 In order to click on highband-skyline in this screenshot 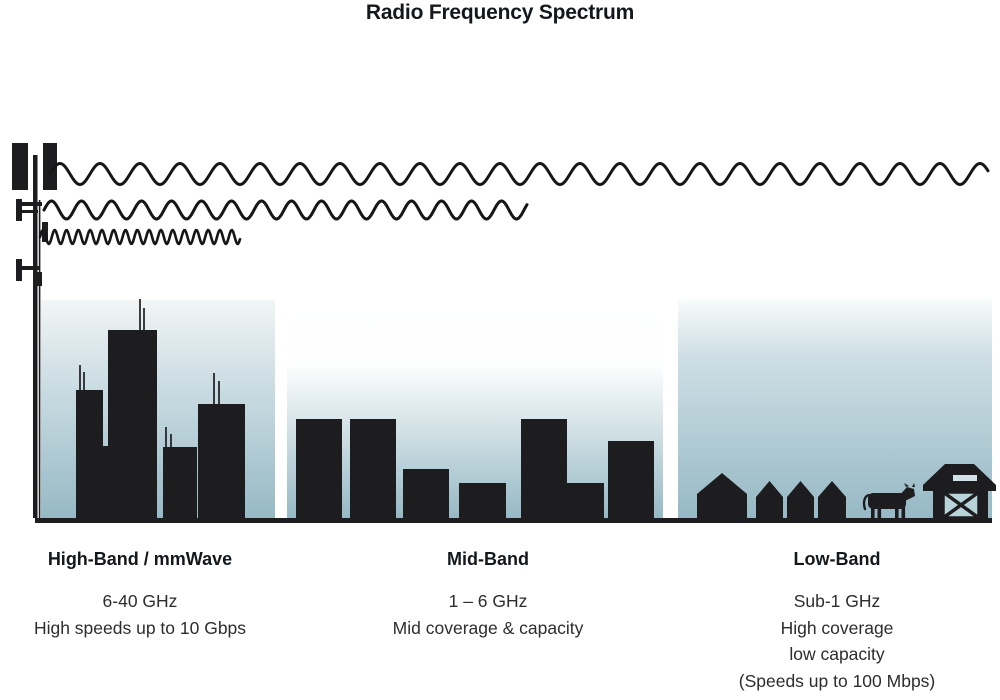, I will do `click(160, 408)`.